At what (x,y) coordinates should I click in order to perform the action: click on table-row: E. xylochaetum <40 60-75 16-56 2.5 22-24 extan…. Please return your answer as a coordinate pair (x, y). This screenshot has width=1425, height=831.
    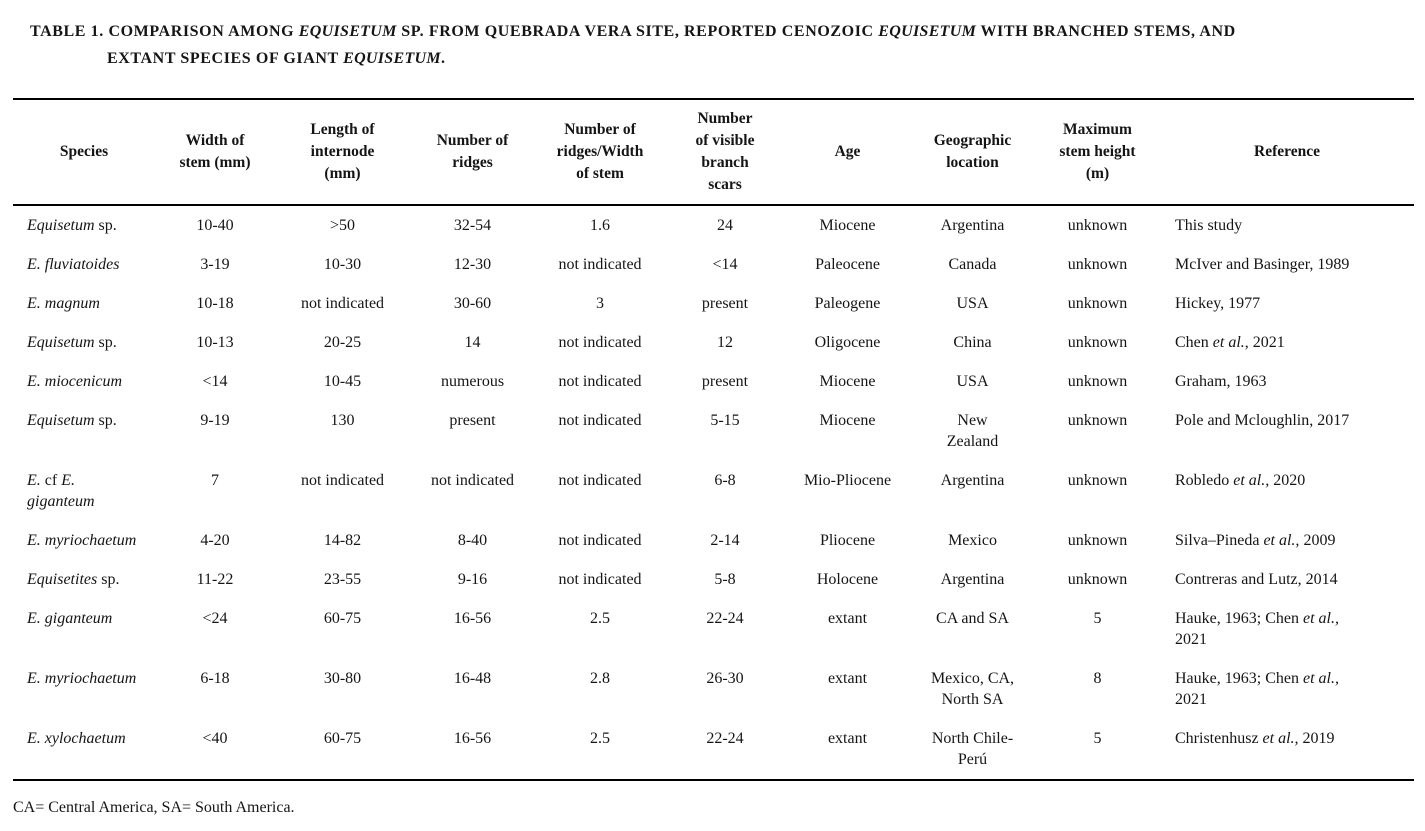
    Looking at the image, I should click on (713, 749).